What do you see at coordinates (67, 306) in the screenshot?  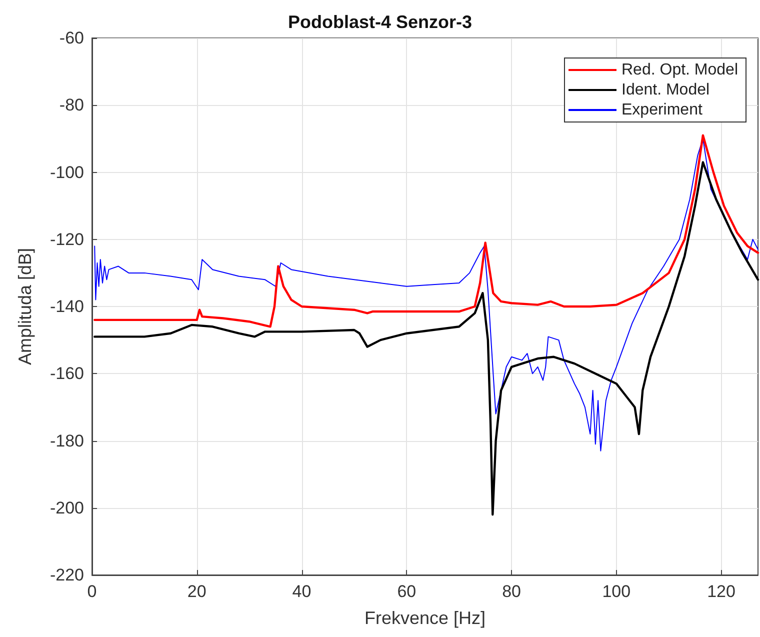 I see `y-tick-label: -140` at bounding box center [67, 306].